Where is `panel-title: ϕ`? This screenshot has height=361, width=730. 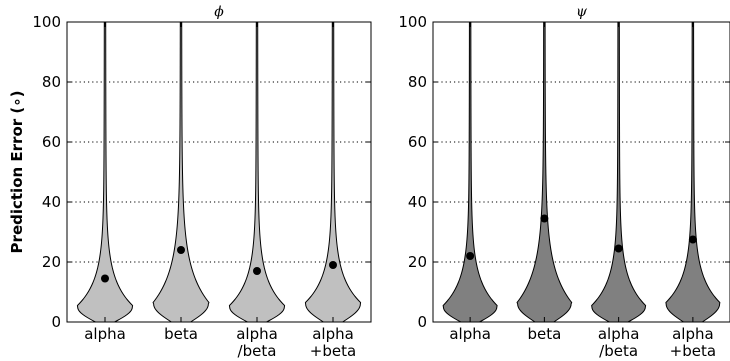 panel-title: ϕ is located at coordinates (219, 12).